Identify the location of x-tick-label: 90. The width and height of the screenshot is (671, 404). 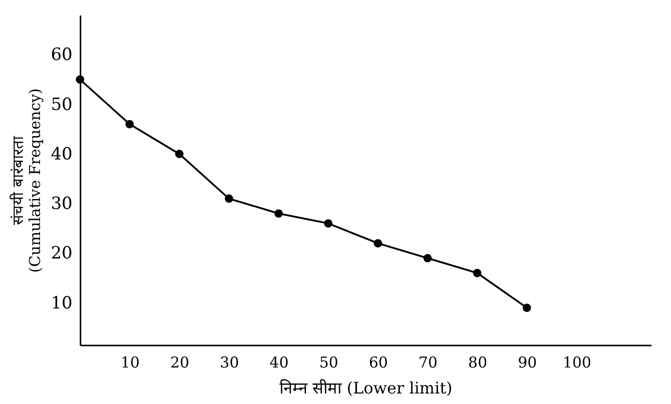
(527, 363).